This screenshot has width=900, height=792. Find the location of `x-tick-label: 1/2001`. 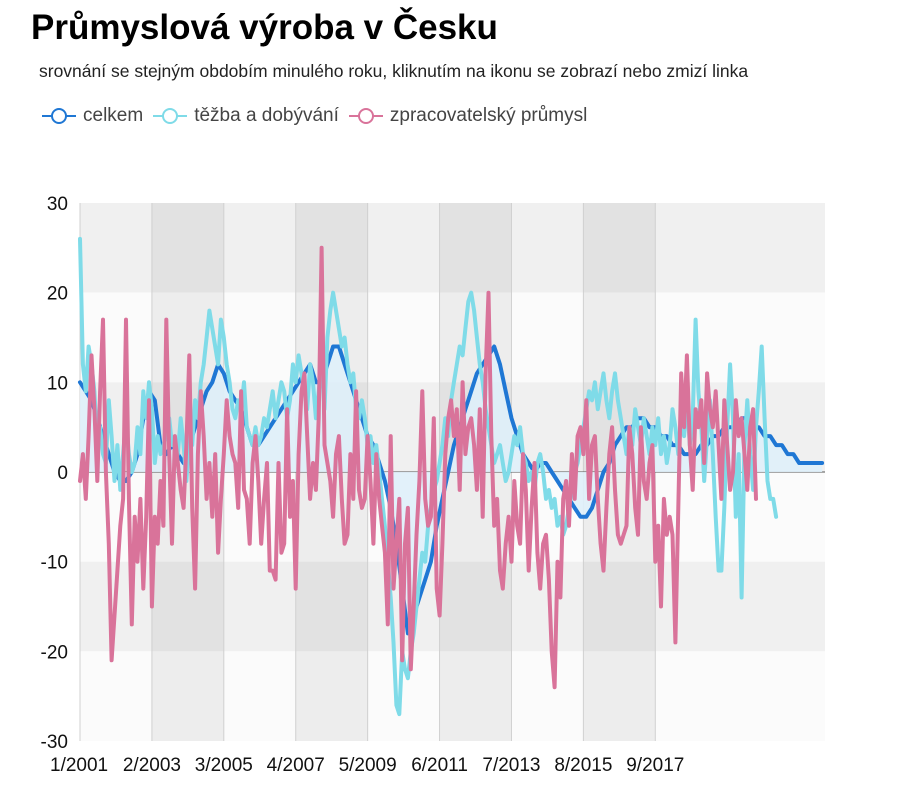

x-tick-label: 1/2001 is located at coordinates (79, 765).